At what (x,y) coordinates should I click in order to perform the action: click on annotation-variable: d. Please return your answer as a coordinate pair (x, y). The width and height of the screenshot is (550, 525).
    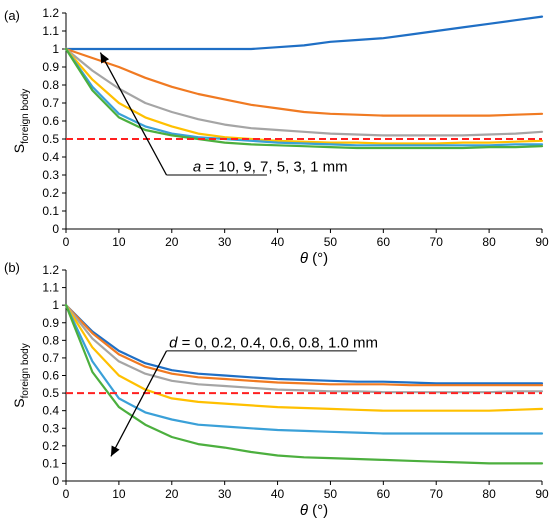
    Looking at the image, I should click on (173, 342).